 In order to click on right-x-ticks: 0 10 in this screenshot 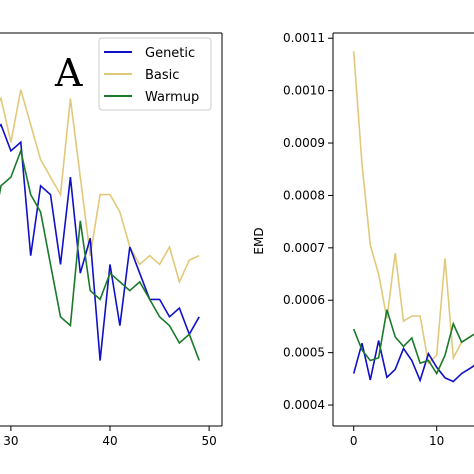, I will do `click(397, 437)`.